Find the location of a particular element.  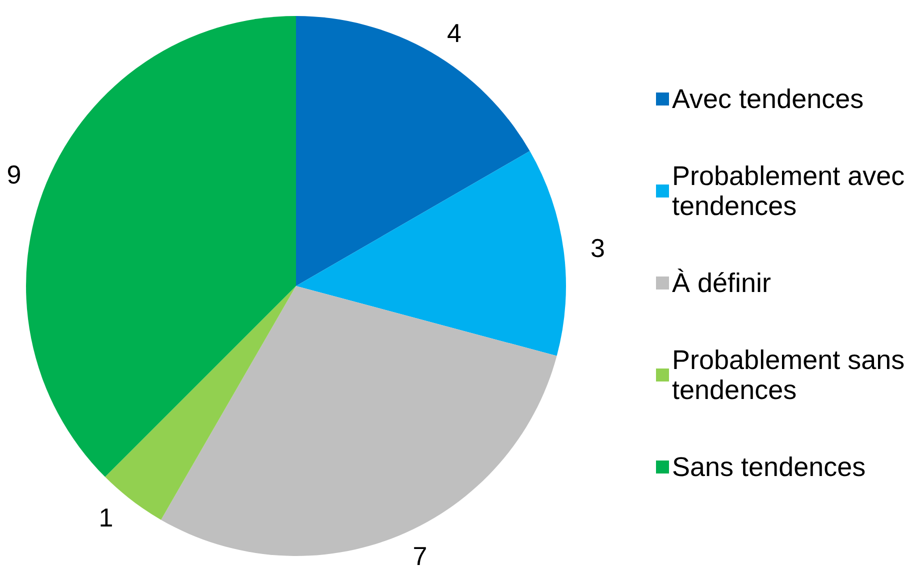

data-label: 4 is located at coordinates (454, 33).